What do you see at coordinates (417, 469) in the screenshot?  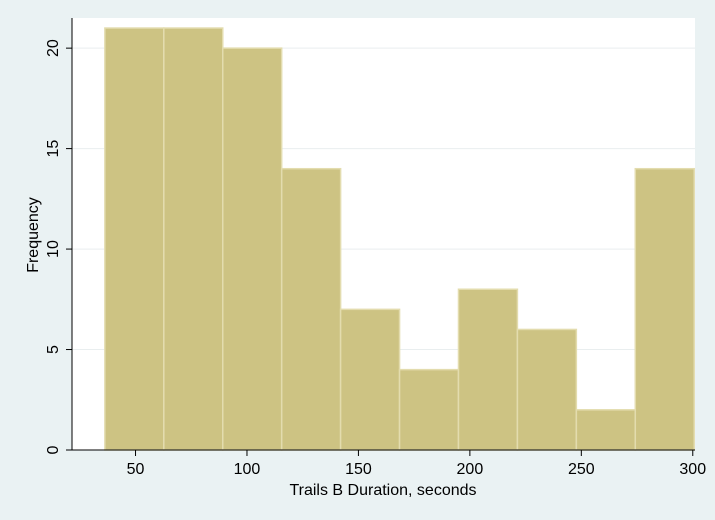 I see `x-tick-labels: 50 100 150 200 250 300` at bounding box center [417, 469].